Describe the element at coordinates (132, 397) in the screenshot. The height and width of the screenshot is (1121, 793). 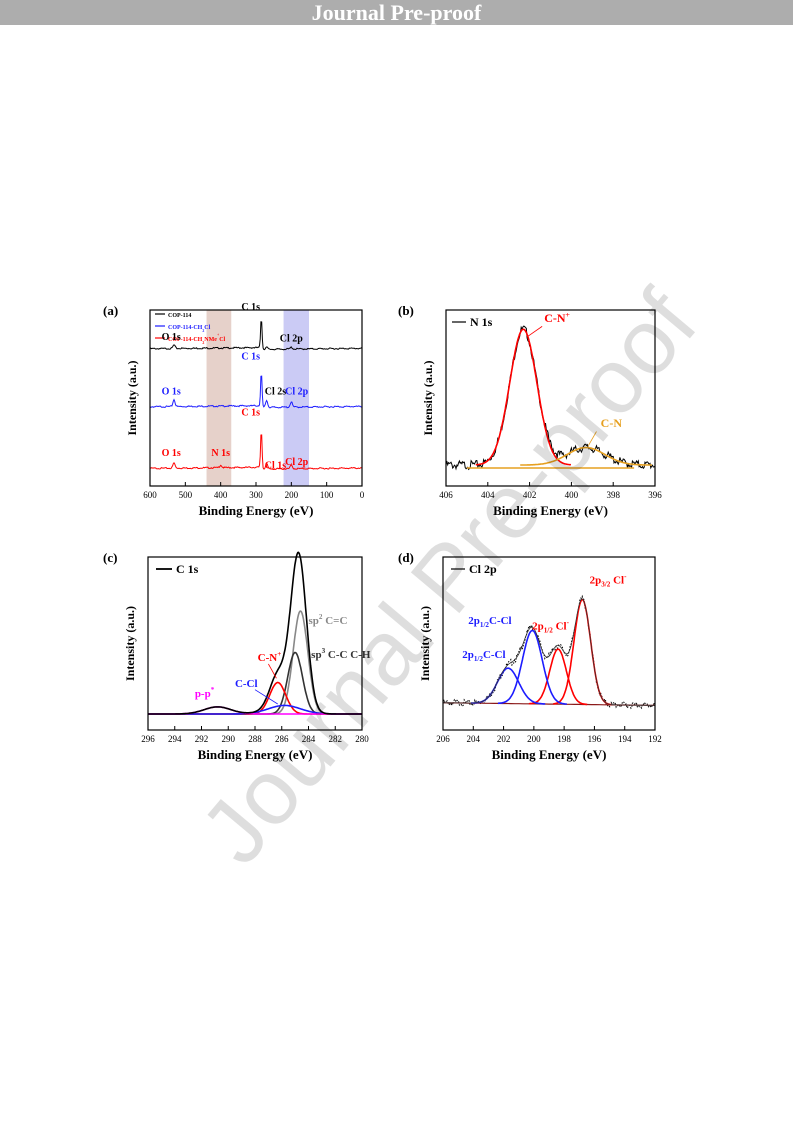
I see `y-axis-label-a: Intensity (a.u.)` at that location.